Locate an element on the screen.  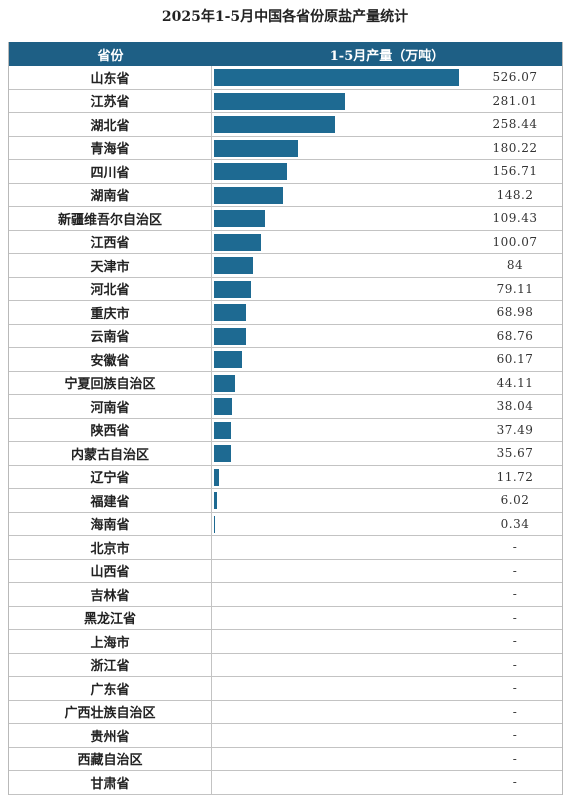
table-row: 浙江省 - is located at coordinates (285, 665).